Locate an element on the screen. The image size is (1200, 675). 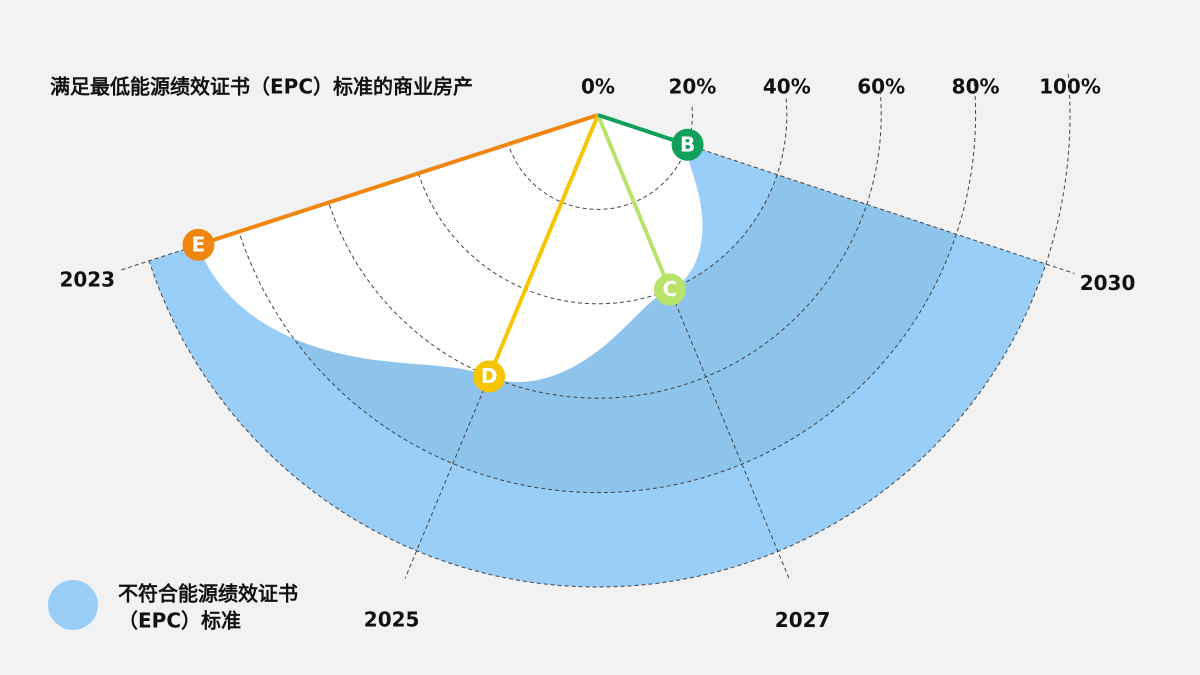
r-tick-label: 0% is located at coordinates (598, 87).